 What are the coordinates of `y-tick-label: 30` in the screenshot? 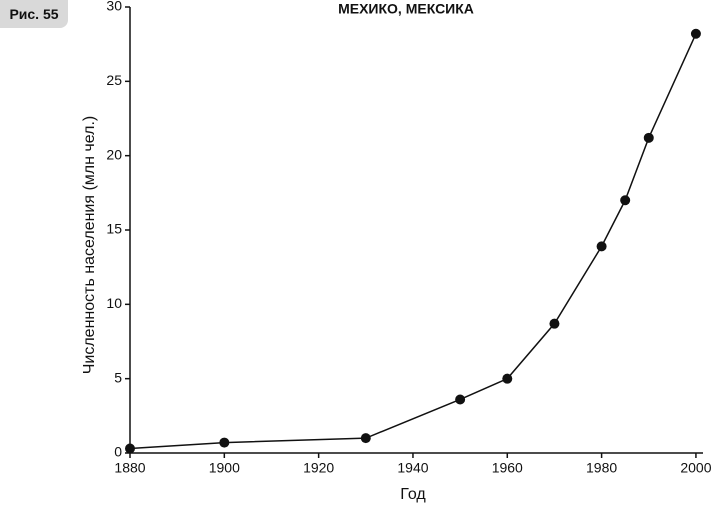 It's located at (114, 7).